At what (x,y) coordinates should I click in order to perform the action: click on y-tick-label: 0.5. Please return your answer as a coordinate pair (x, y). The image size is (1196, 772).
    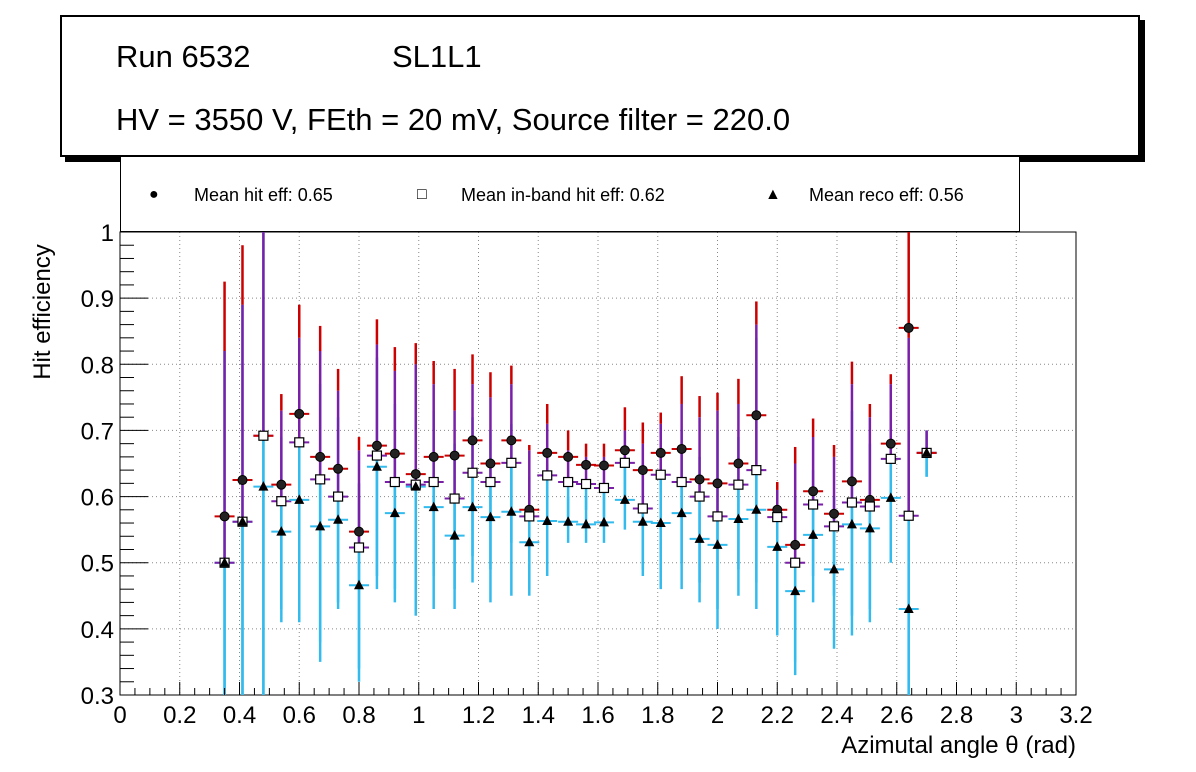
    Looking at the image, I should click on (97, 564).